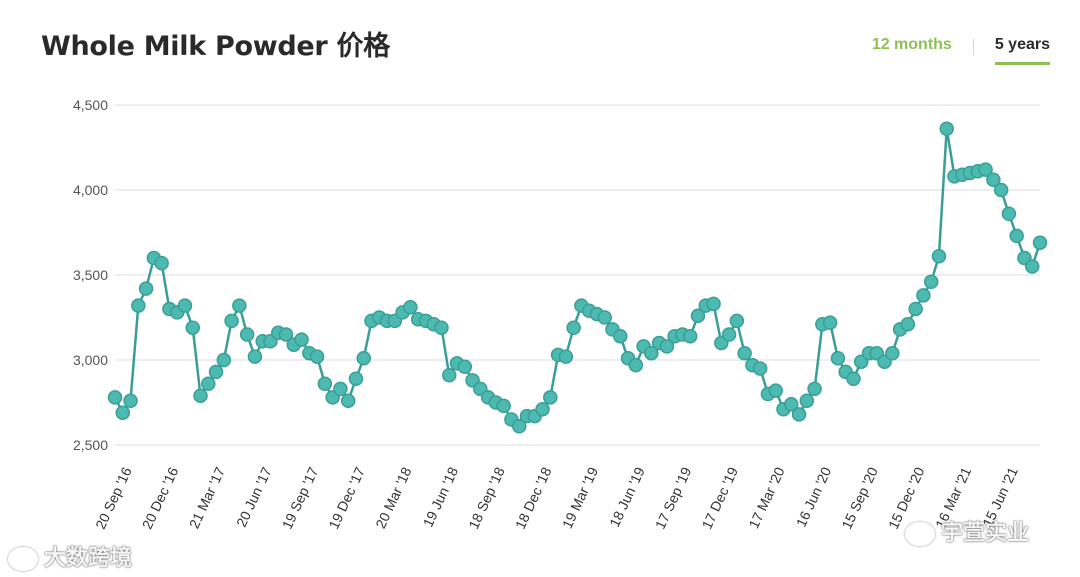  I want to click on page-title: Whole Milk Powder 价格, so click(215, 46).